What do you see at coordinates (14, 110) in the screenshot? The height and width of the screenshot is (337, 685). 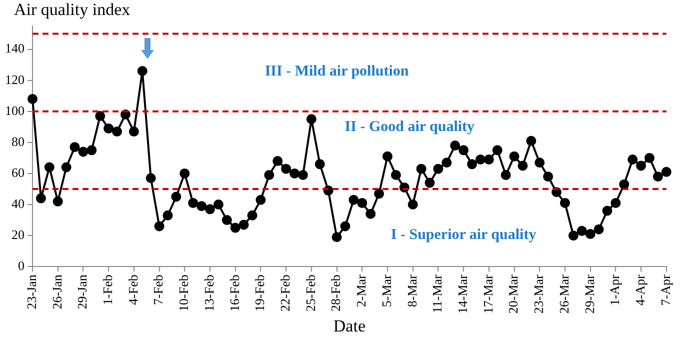 I see `y-tick-label: 100` at bounding box center [14, 110].